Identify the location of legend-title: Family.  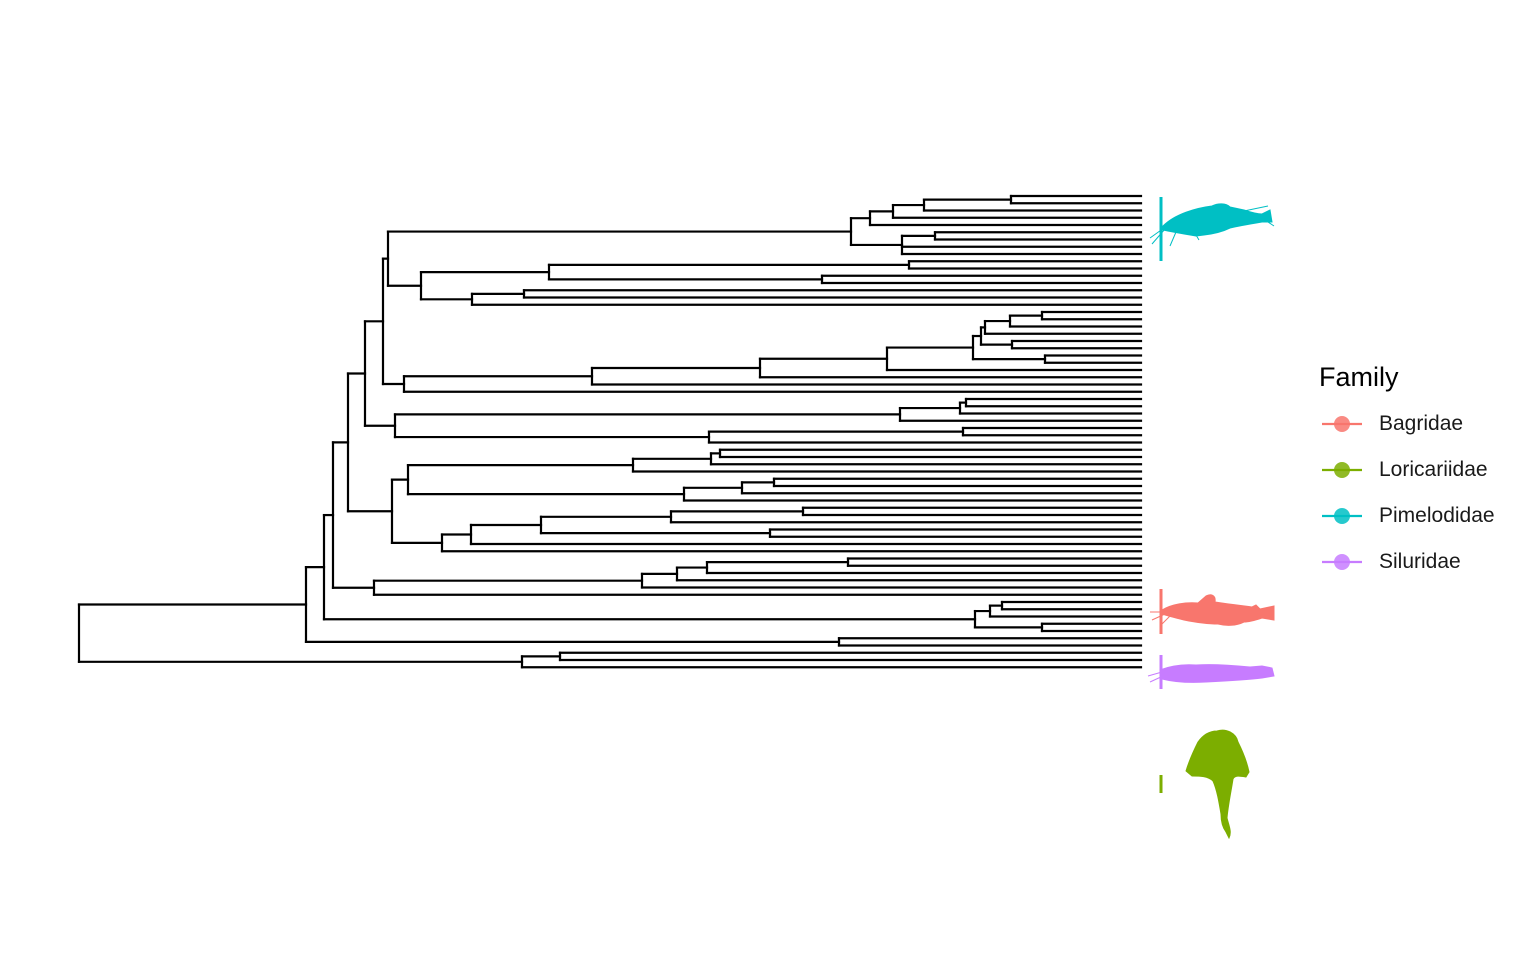
(1359, 377).